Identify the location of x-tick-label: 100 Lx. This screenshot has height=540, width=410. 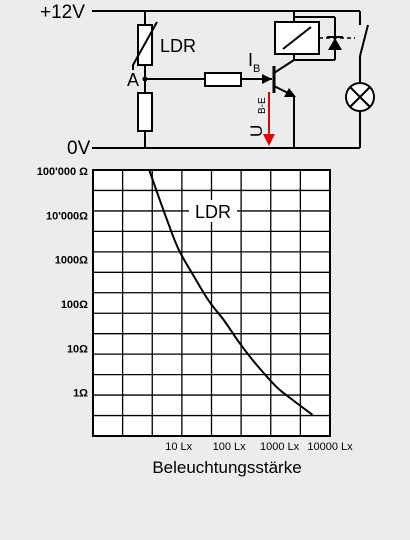
(230, 447).